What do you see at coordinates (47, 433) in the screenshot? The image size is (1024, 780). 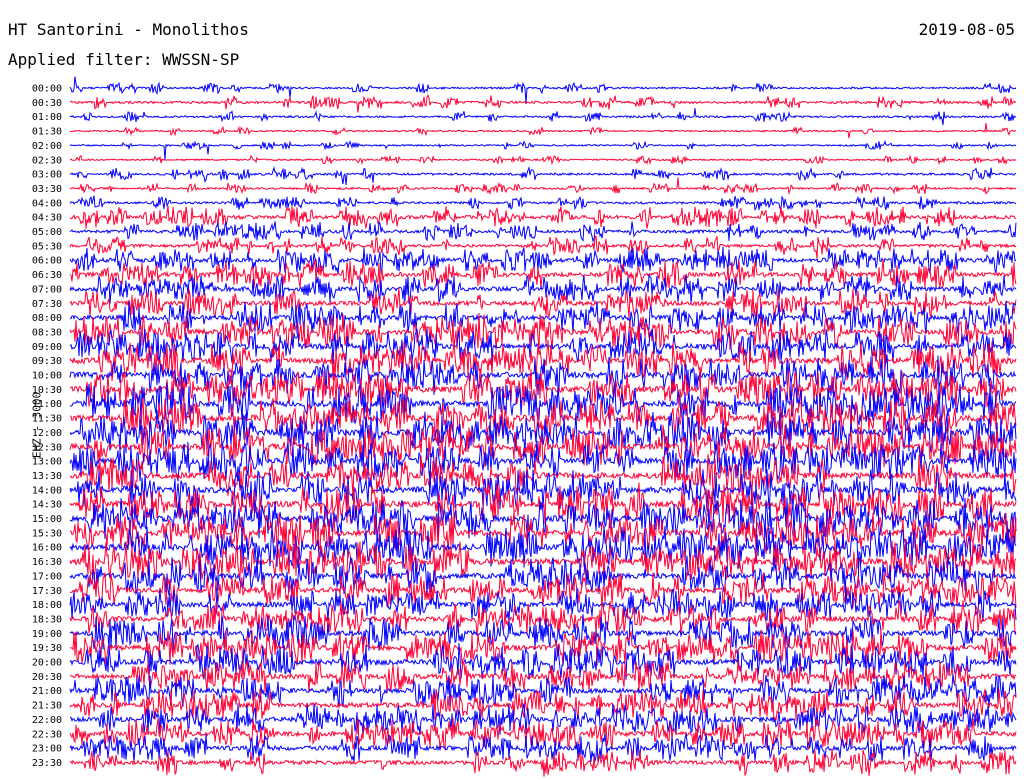 I see `y-tick-label: 12:00` at bounding box center [47, 433].